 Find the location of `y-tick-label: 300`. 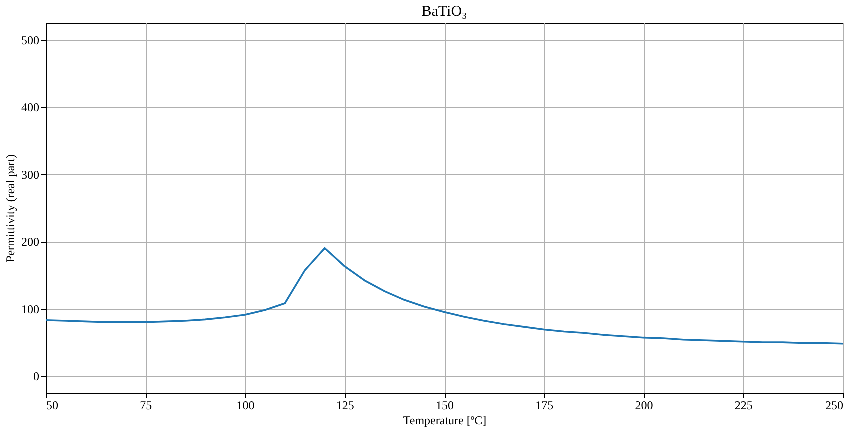

y-tick-label: 300 is located at coordinates (31, 175).